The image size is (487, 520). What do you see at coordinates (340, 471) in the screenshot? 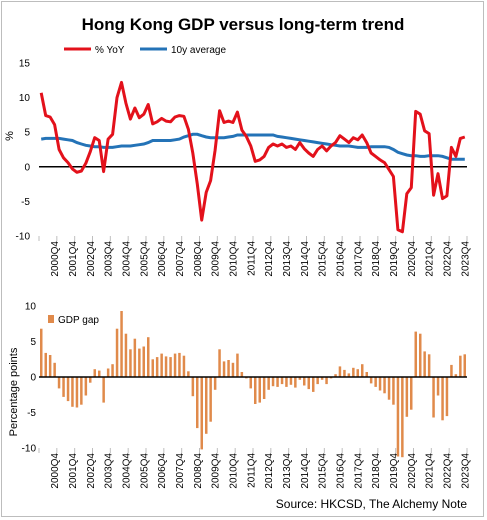
I see `bottom-x-tick-label: 2016Q4` at bounding box center [340, 471].